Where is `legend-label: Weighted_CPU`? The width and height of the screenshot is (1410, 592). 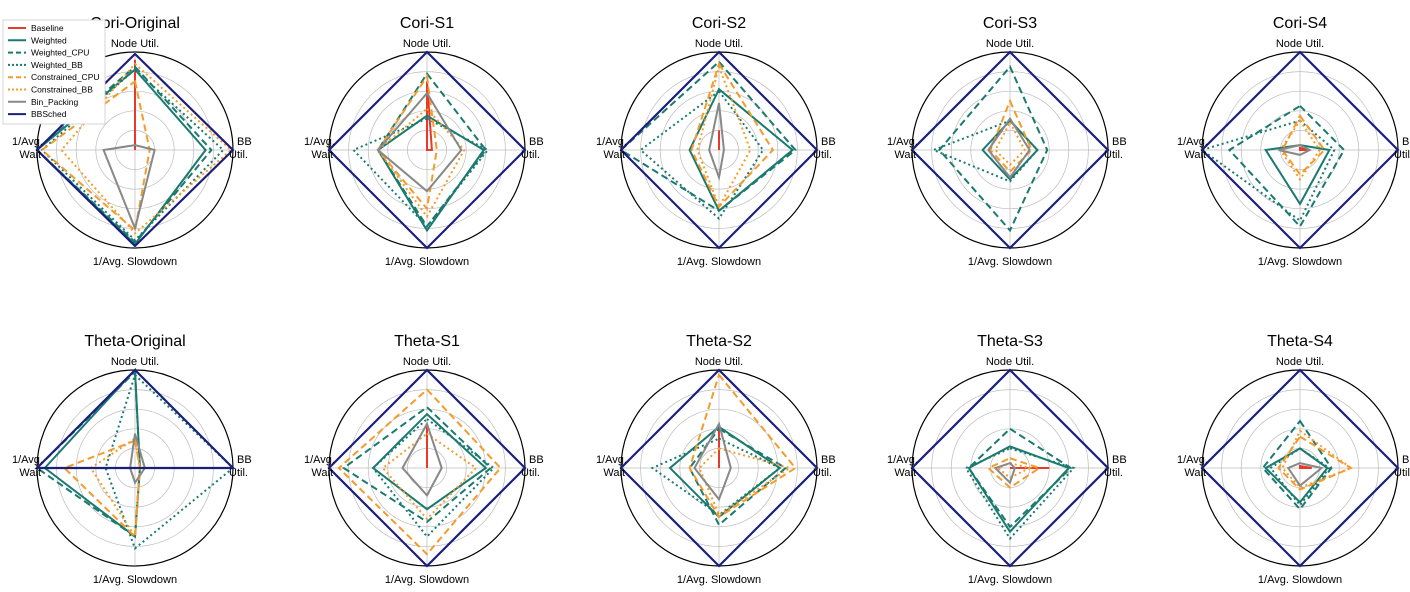 legend-label: Weighted_CPU is located at coordinates (60, 53).